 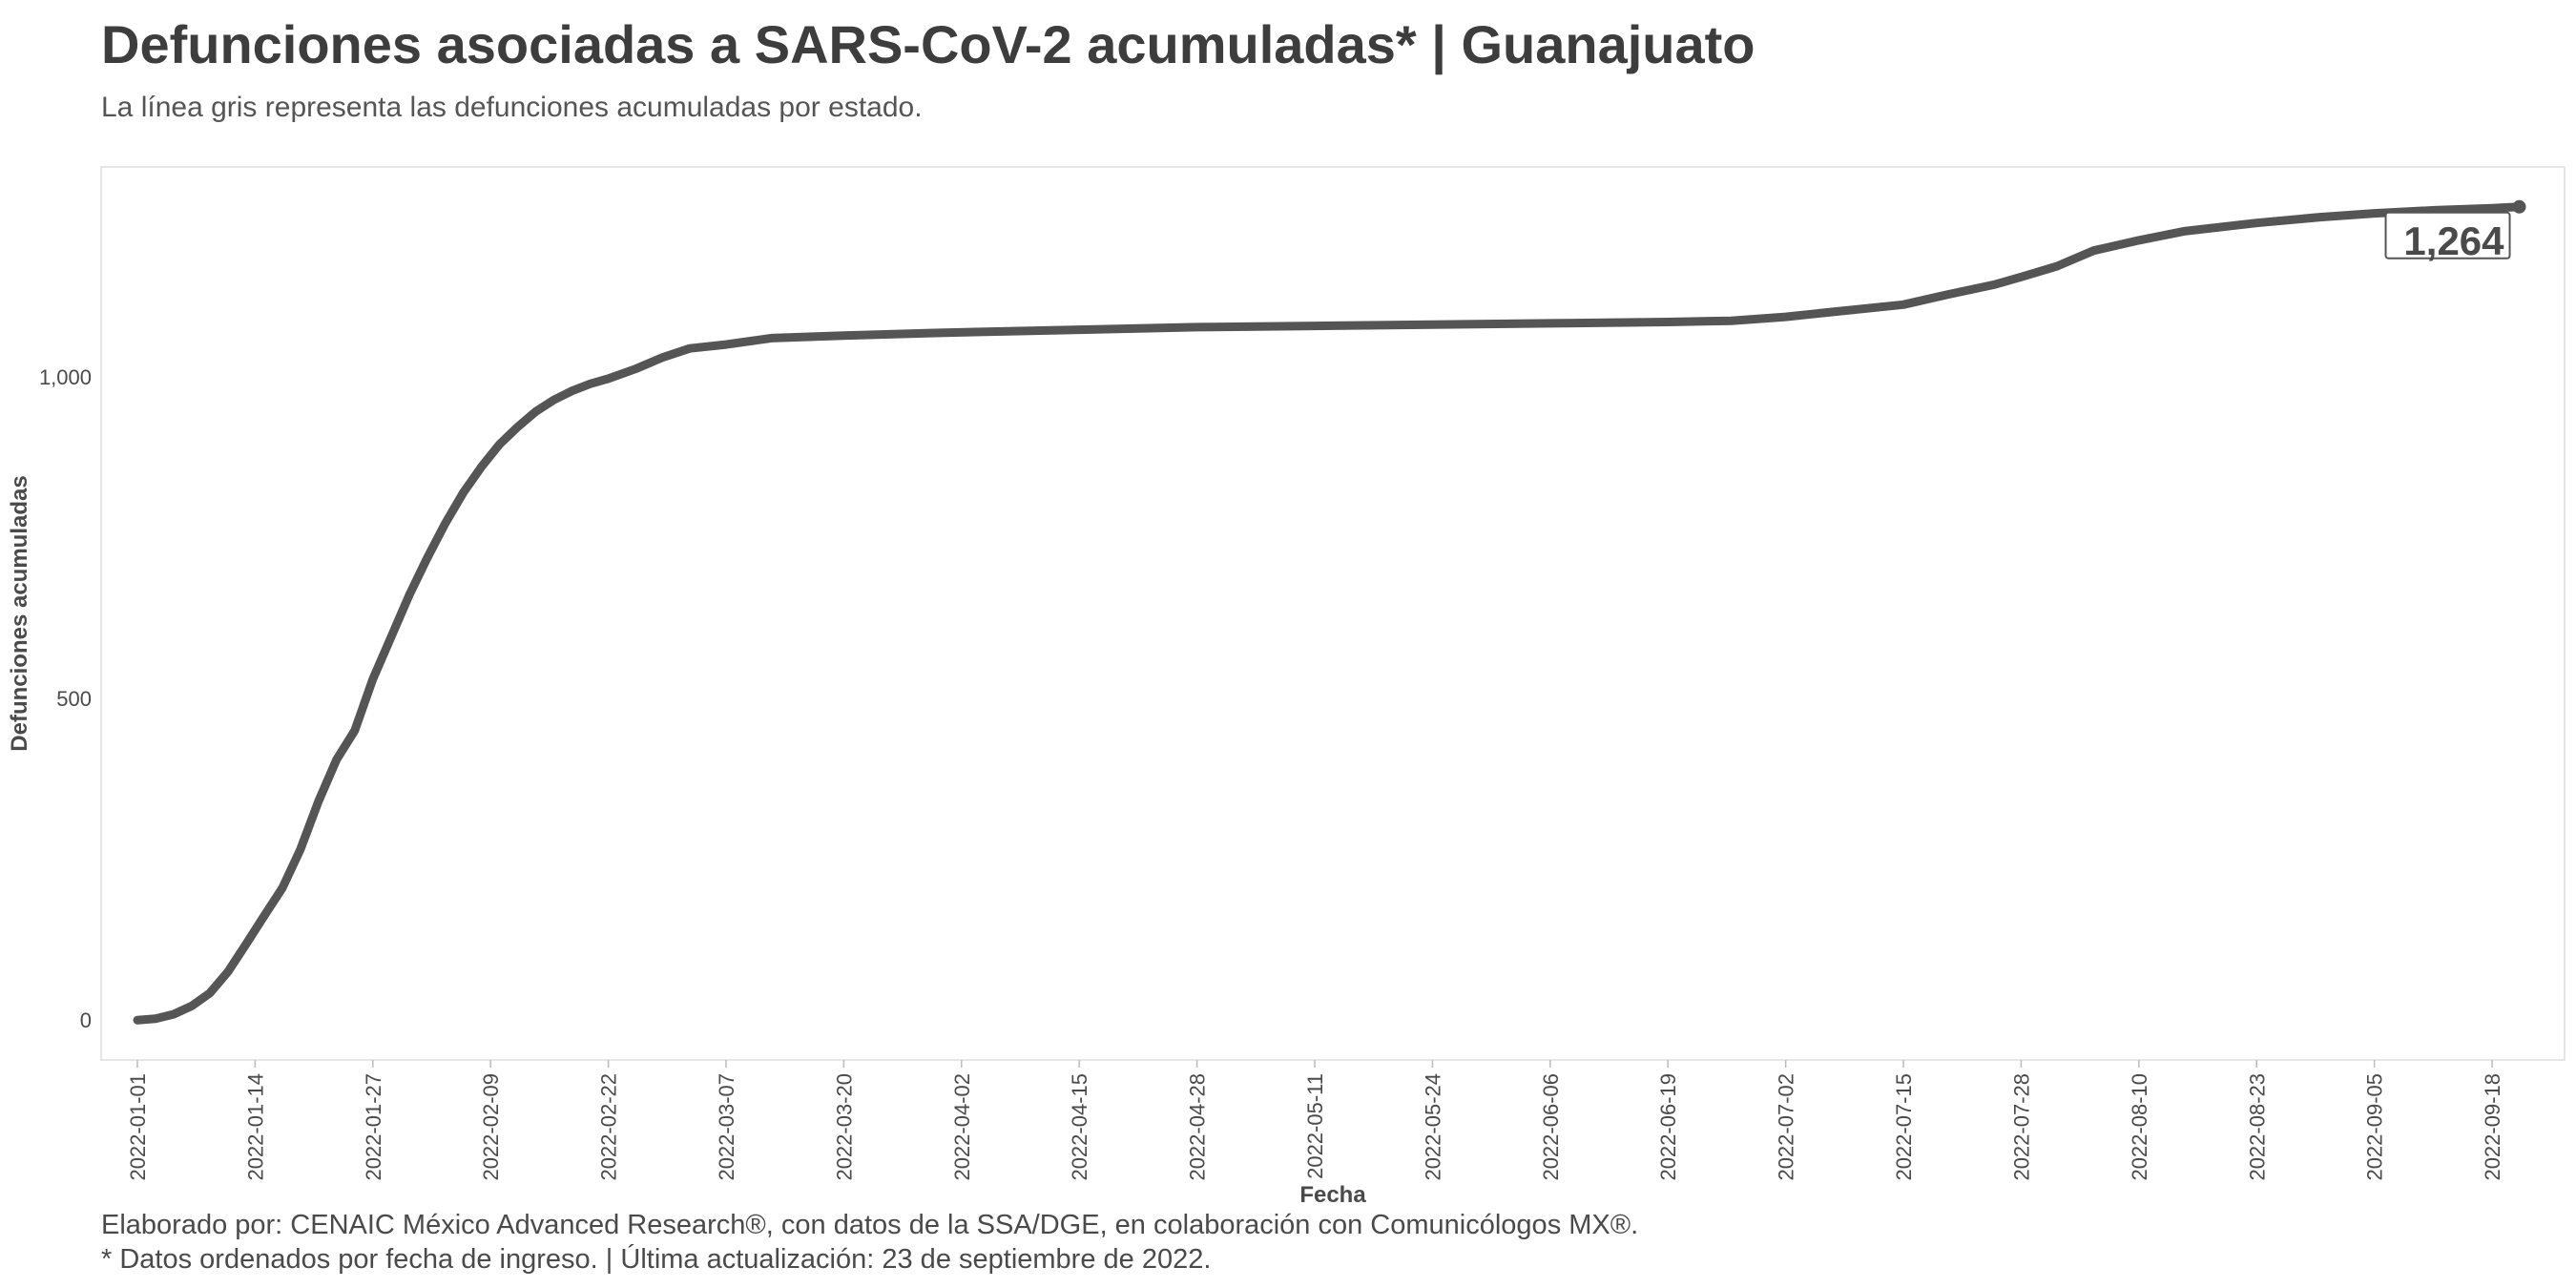 I want to click on x-tick-label: 2022-01-14, so click(x=255, y=1127).